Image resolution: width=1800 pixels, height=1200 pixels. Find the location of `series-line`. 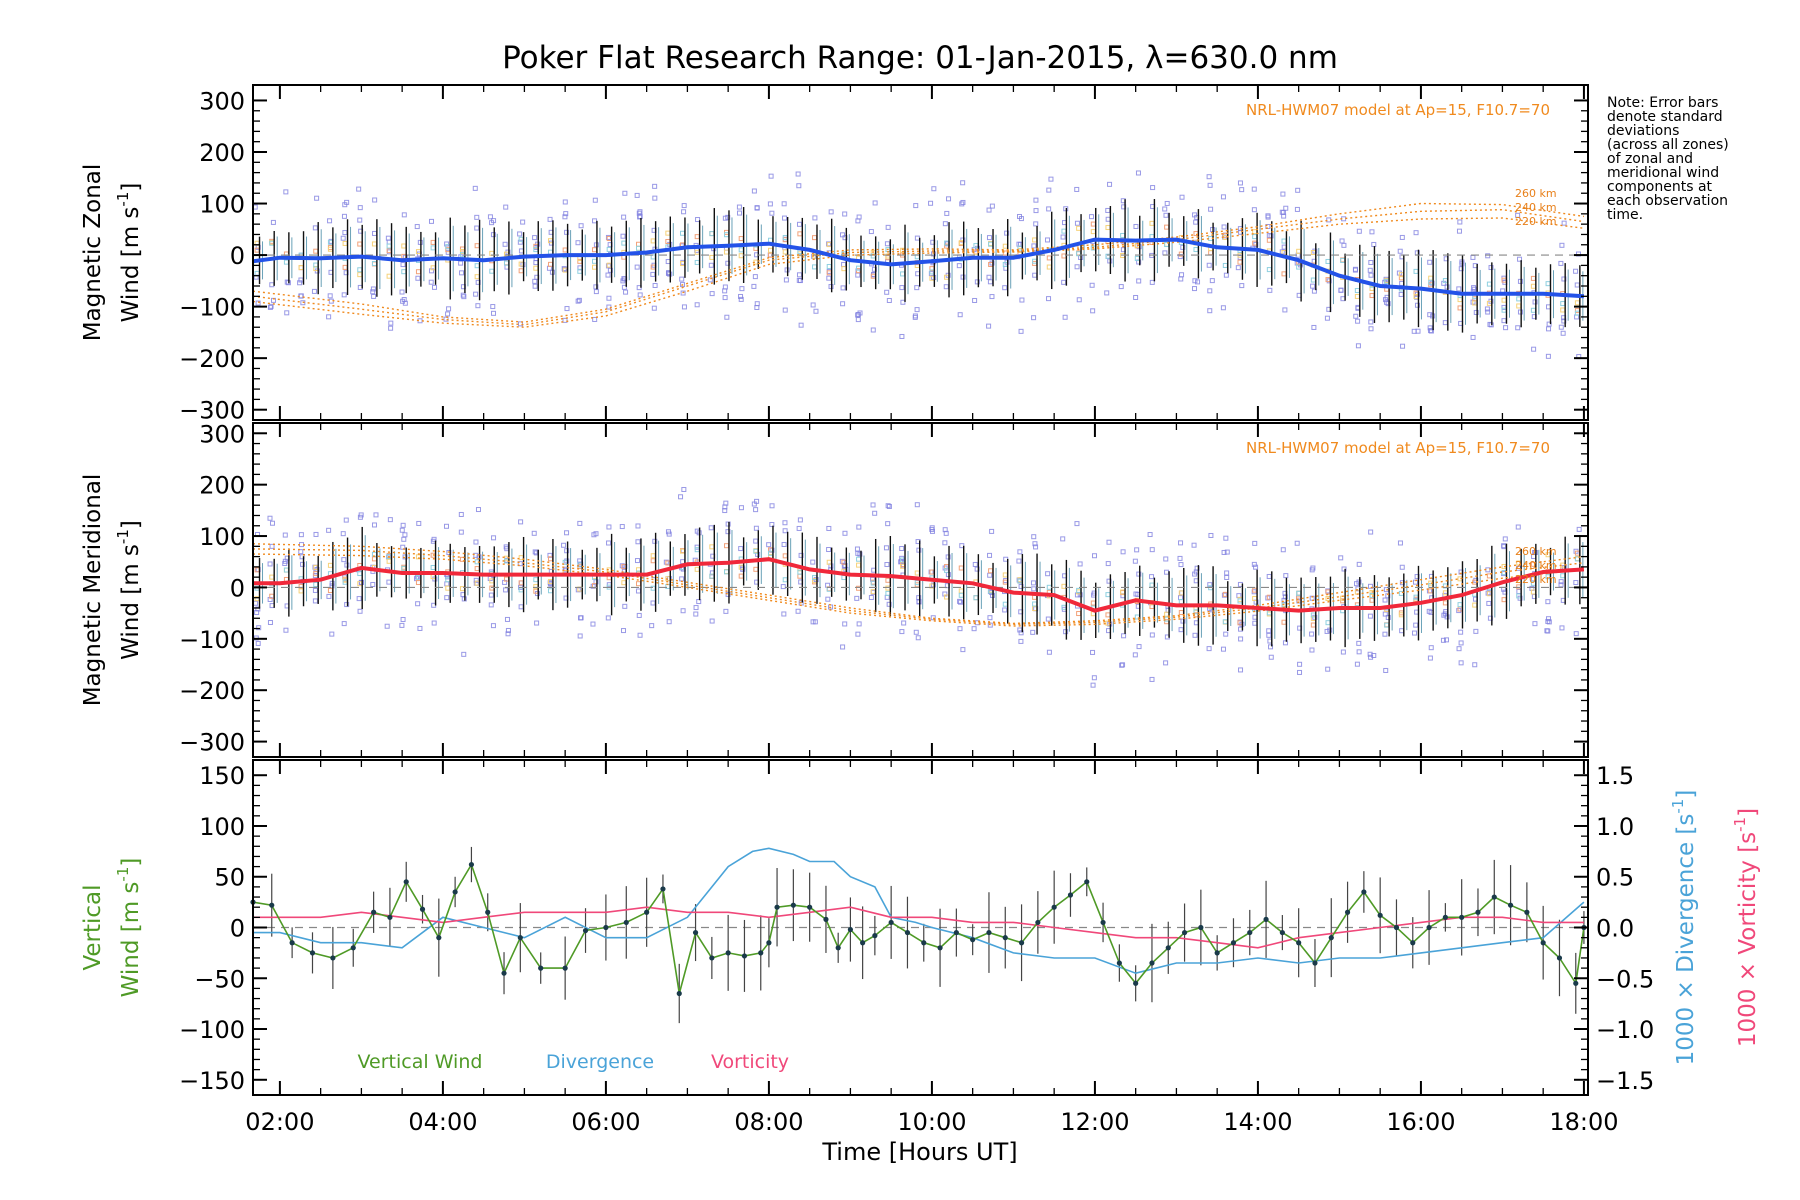

series-line is located at coordinates (918, 268).